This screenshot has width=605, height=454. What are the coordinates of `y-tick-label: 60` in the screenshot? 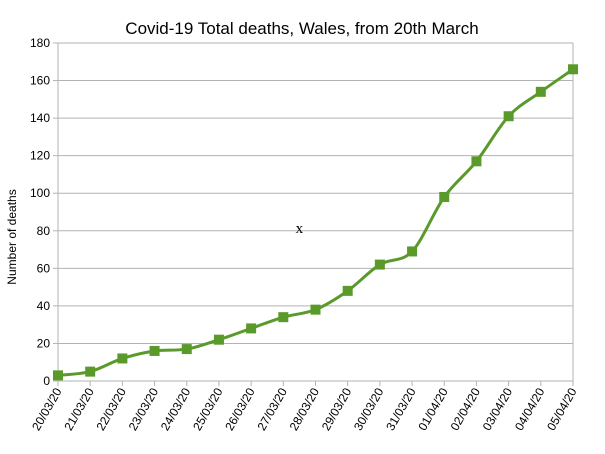 It's located at (44, 268).